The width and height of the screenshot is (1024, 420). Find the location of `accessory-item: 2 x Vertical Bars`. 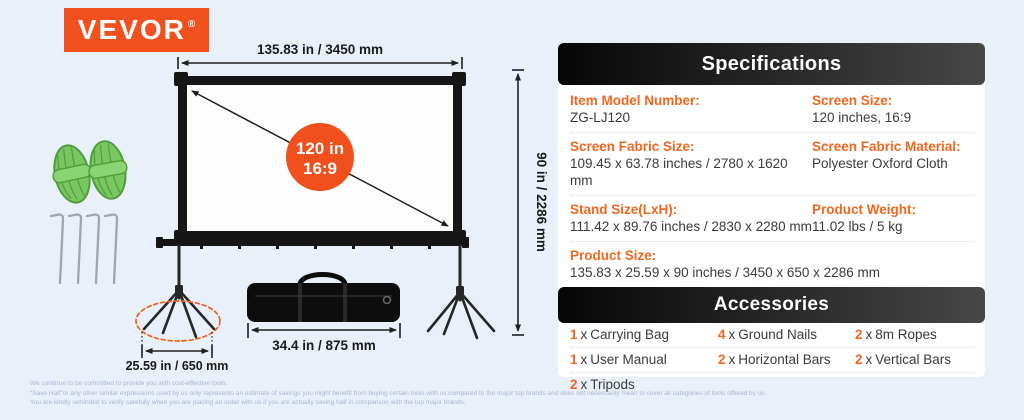

accessory-item: 2 x Vertical Bars is located at coordinates (914, 359).